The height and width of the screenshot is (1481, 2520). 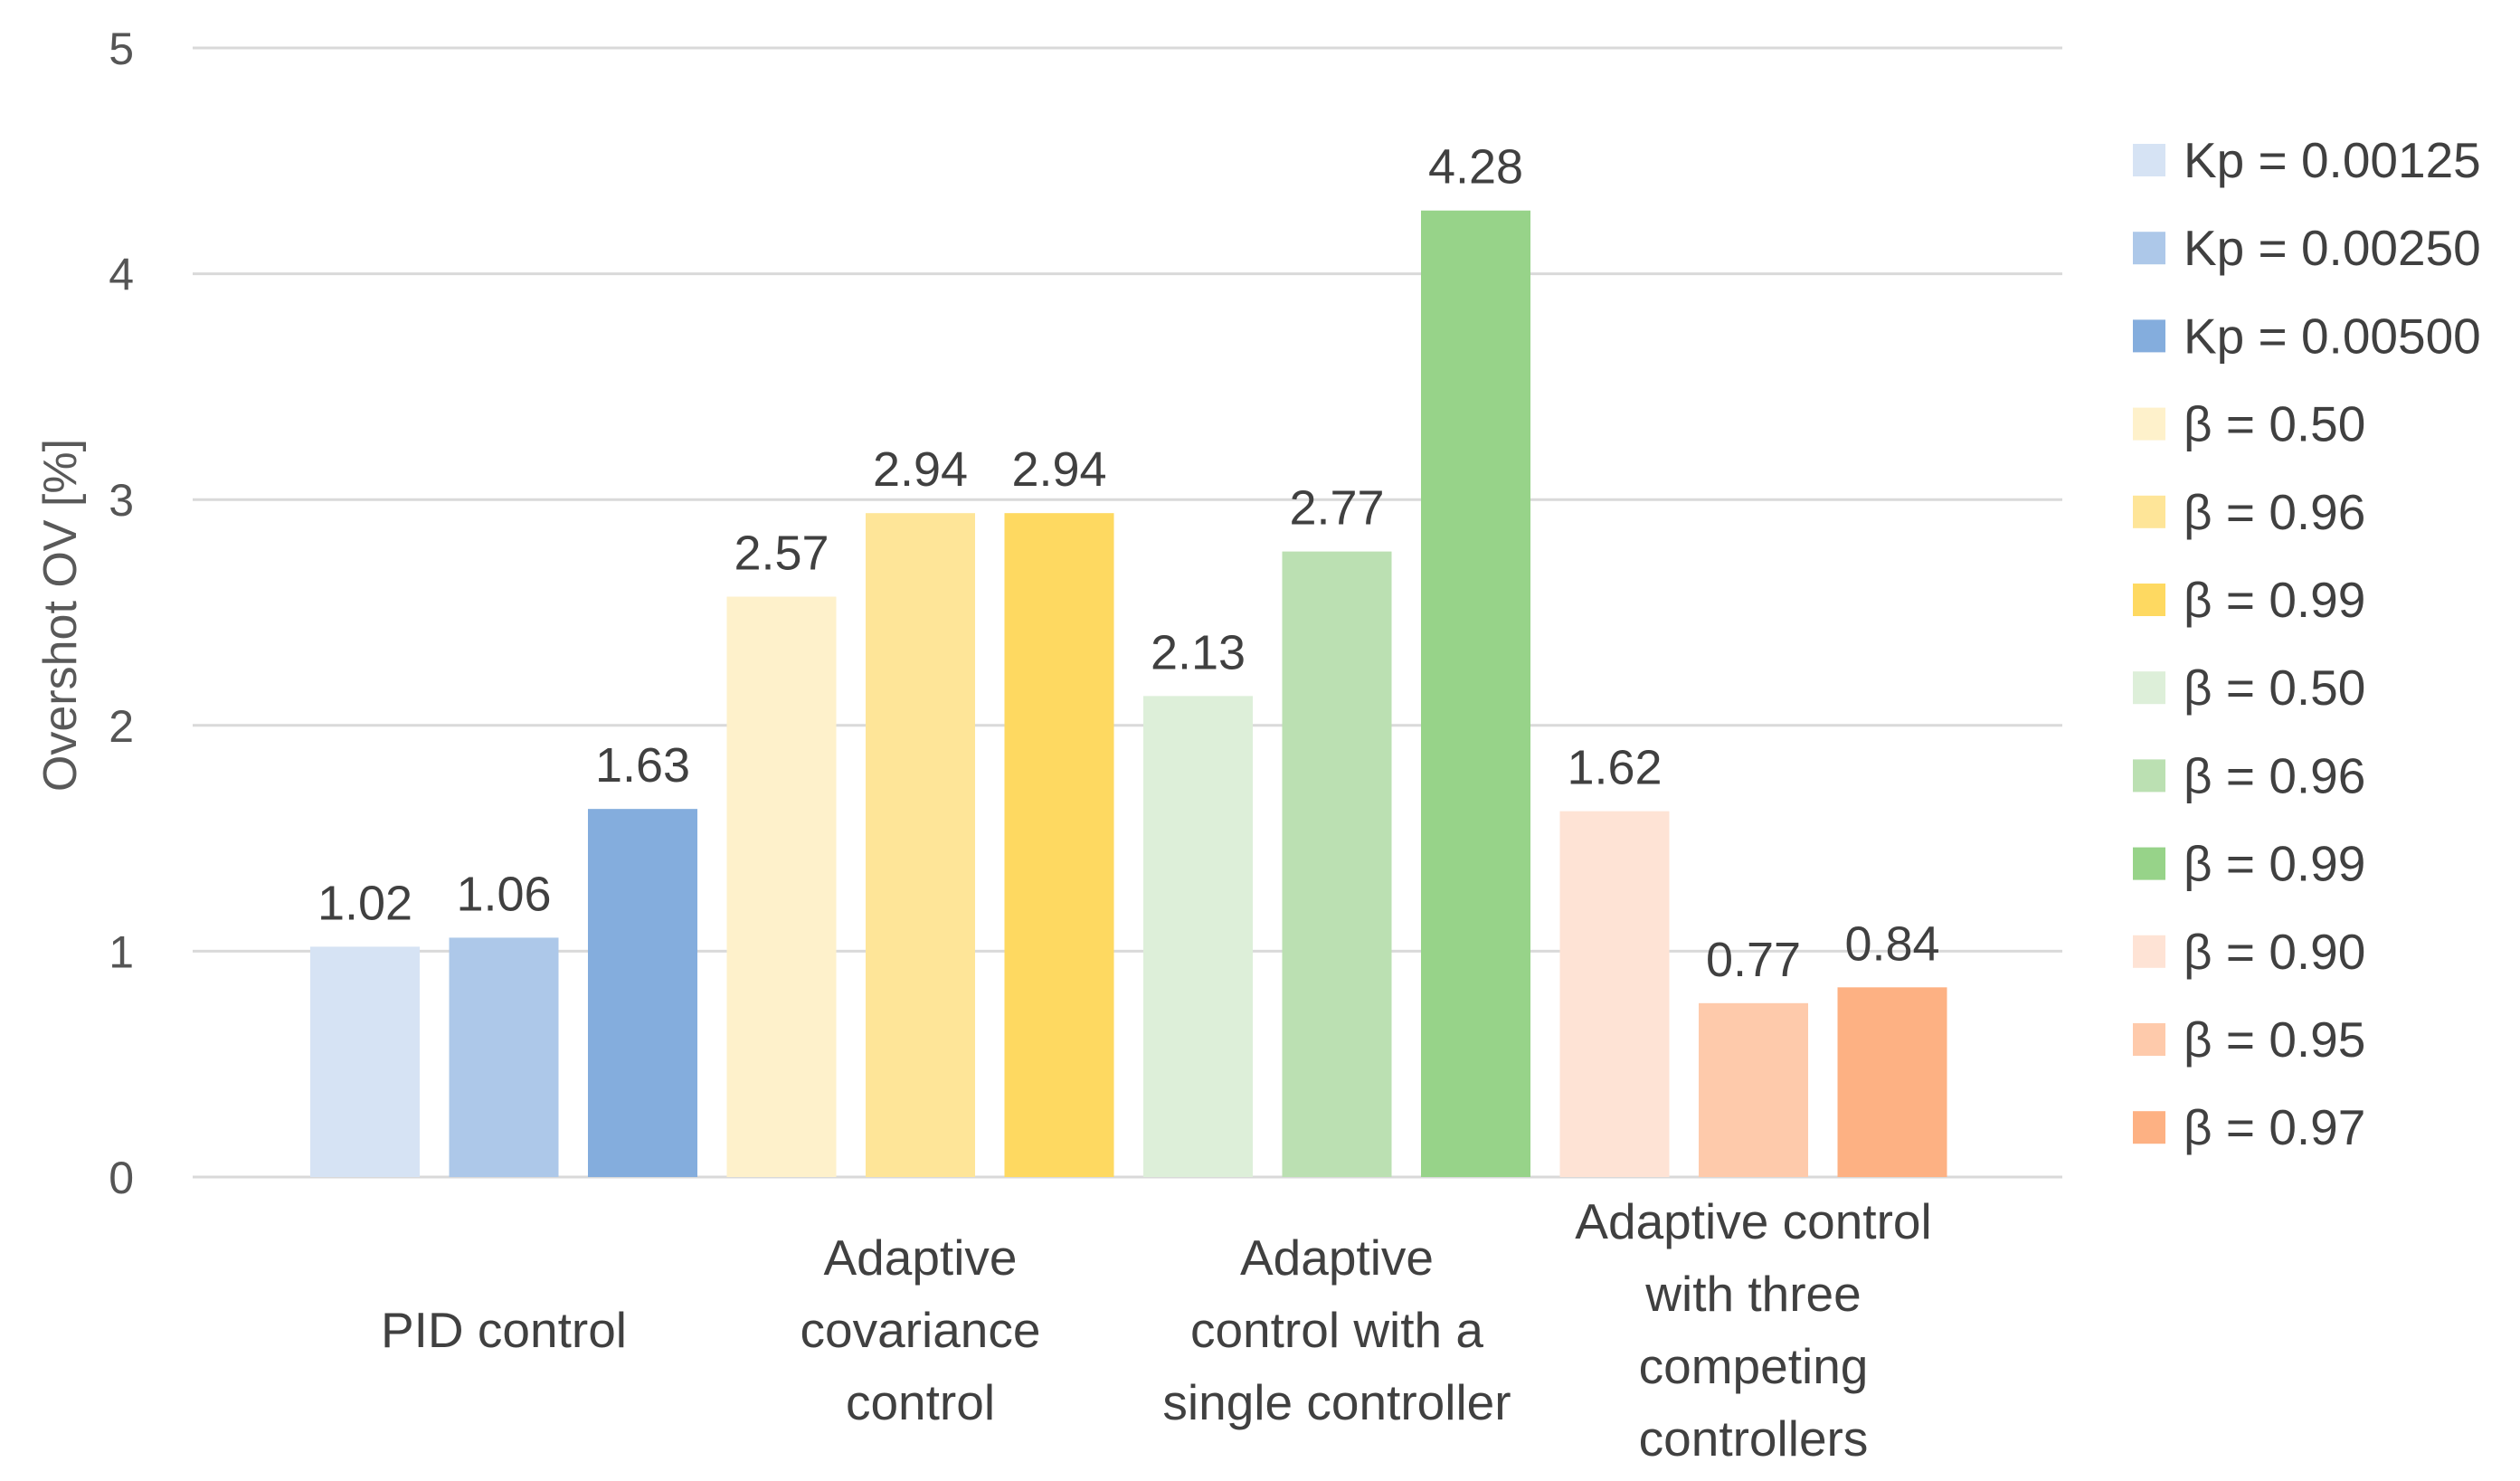 What do you see at coordinates (2274, 1039) in the screenshot?
I see `legend-label: β = 0.95` at bounding box center [2274, 1039].